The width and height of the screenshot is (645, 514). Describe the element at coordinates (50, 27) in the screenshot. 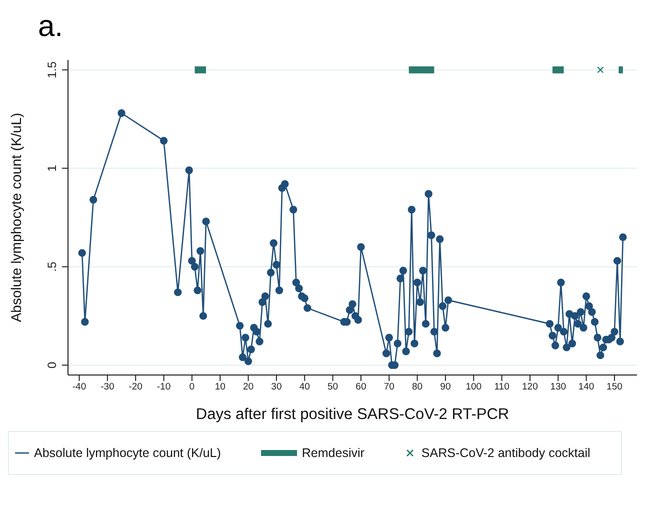

I see `chart-title: a.` at that location.